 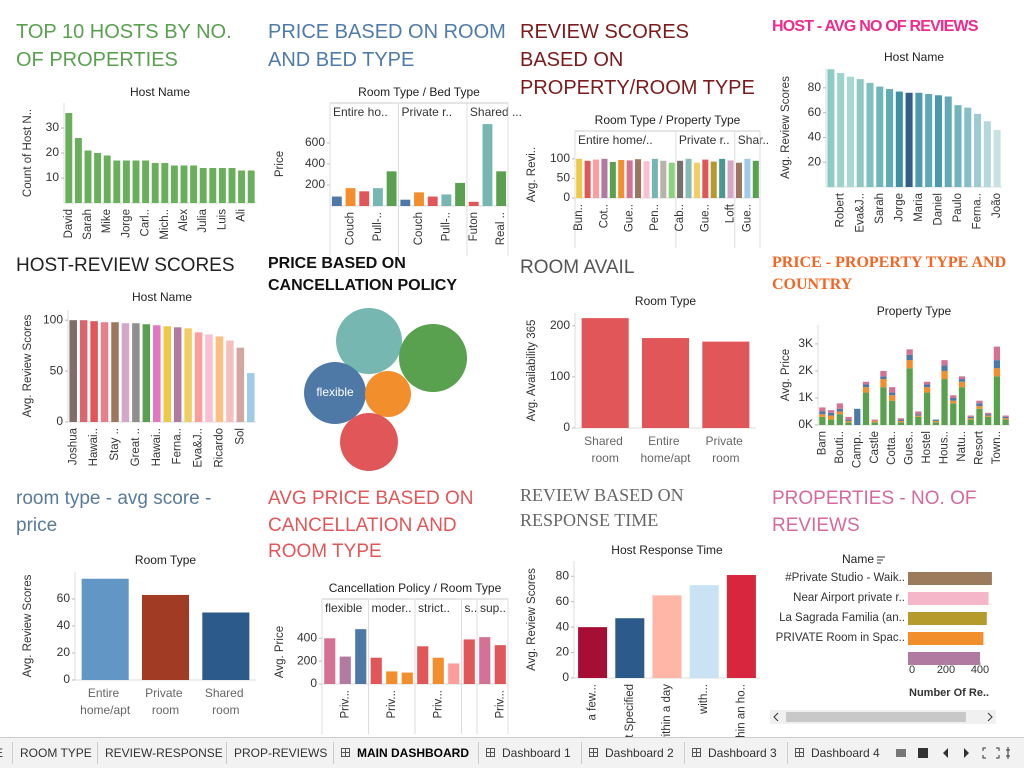 What do you see at coordinates (962, 446) in the screenshot?
I see `x-tick-label: Natu..` at bounding box center [962, 446].